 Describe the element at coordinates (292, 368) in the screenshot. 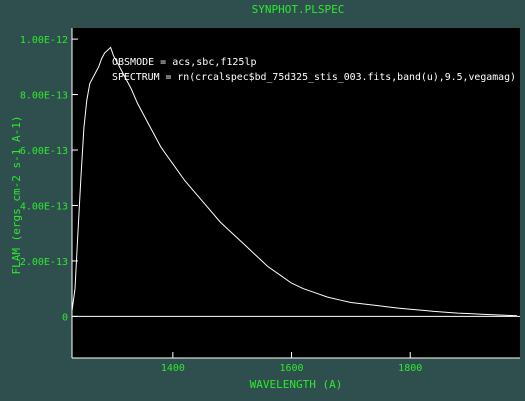

I see `x-tick-label: 1600` at that location.